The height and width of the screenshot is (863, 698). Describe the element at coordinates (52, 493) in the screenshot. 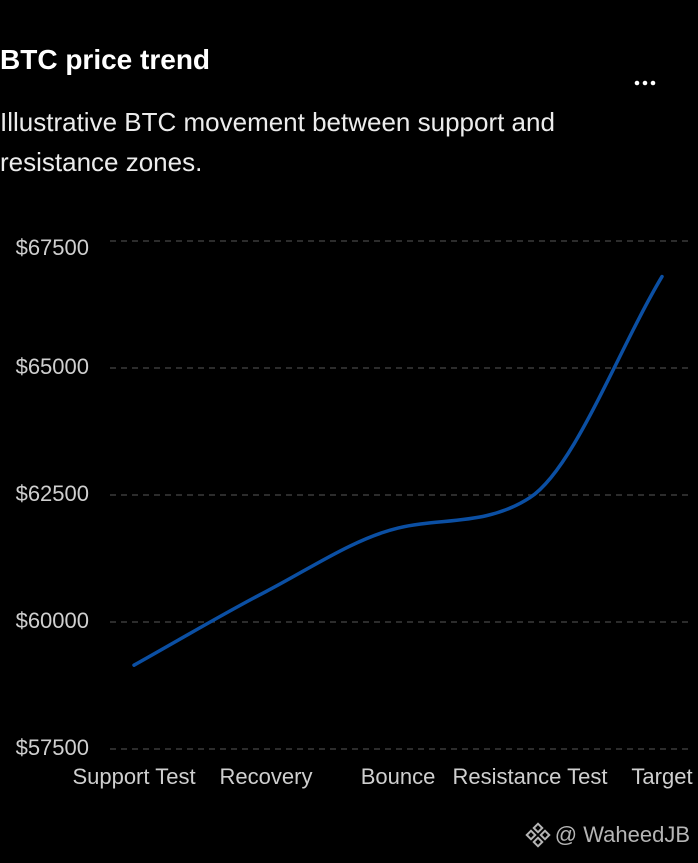

I see `y-tick-label: $62500` at that location.